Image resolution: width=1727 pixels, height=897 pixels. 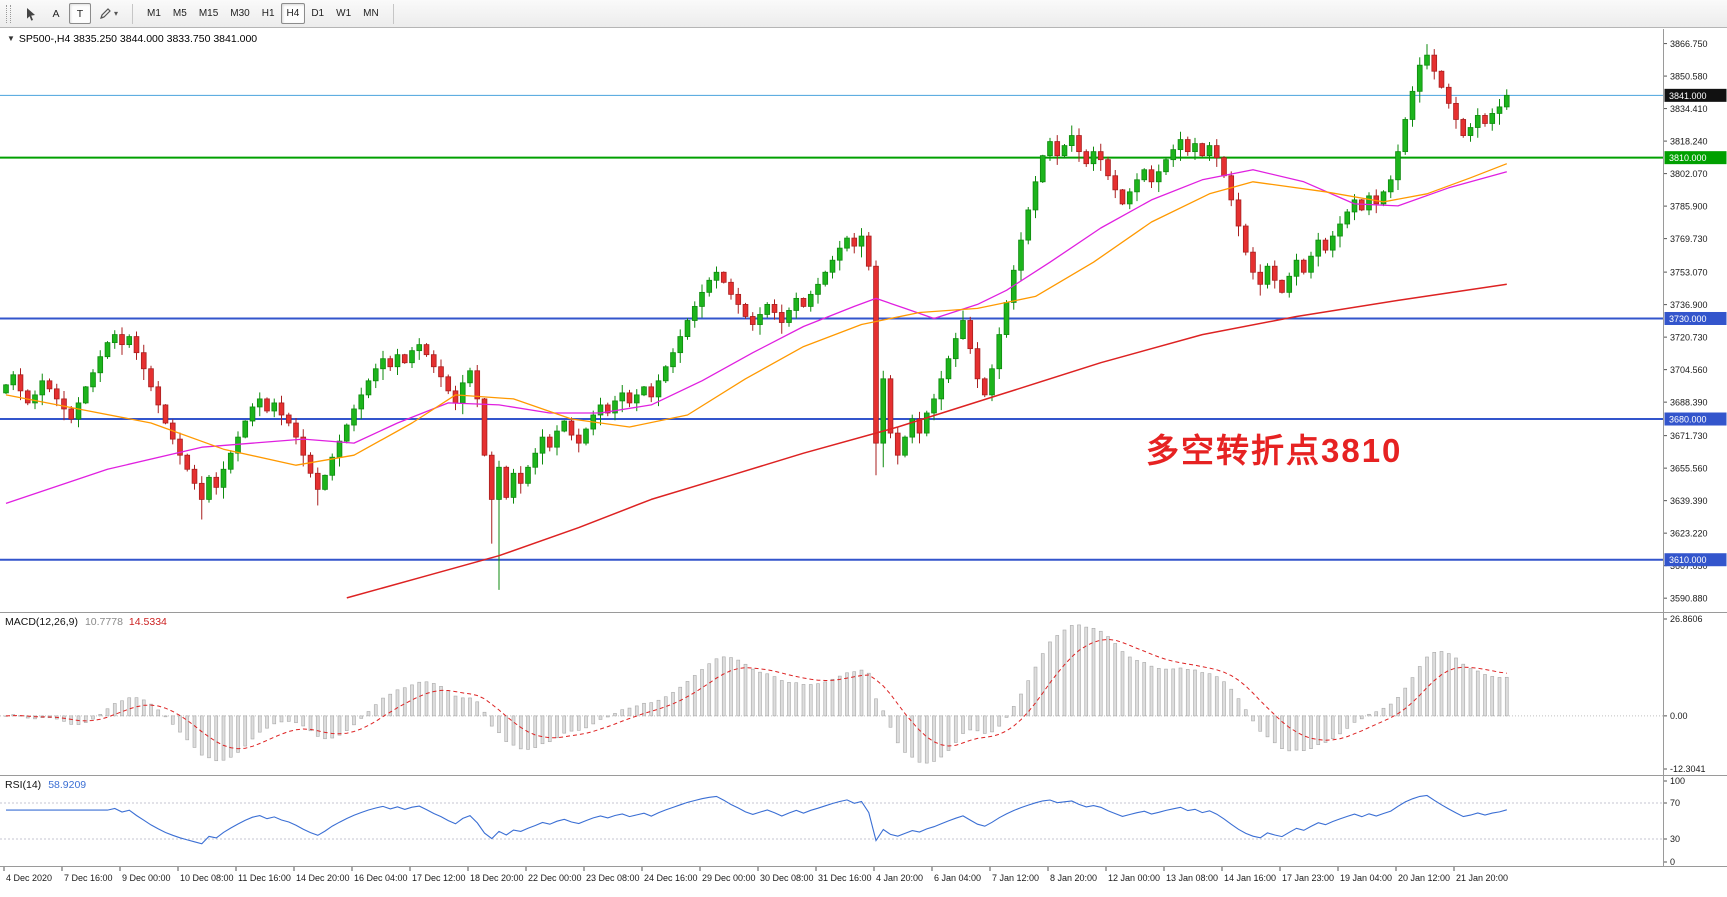 I want to click on svg-text: 26.8606, so click(x=1686, y=619).